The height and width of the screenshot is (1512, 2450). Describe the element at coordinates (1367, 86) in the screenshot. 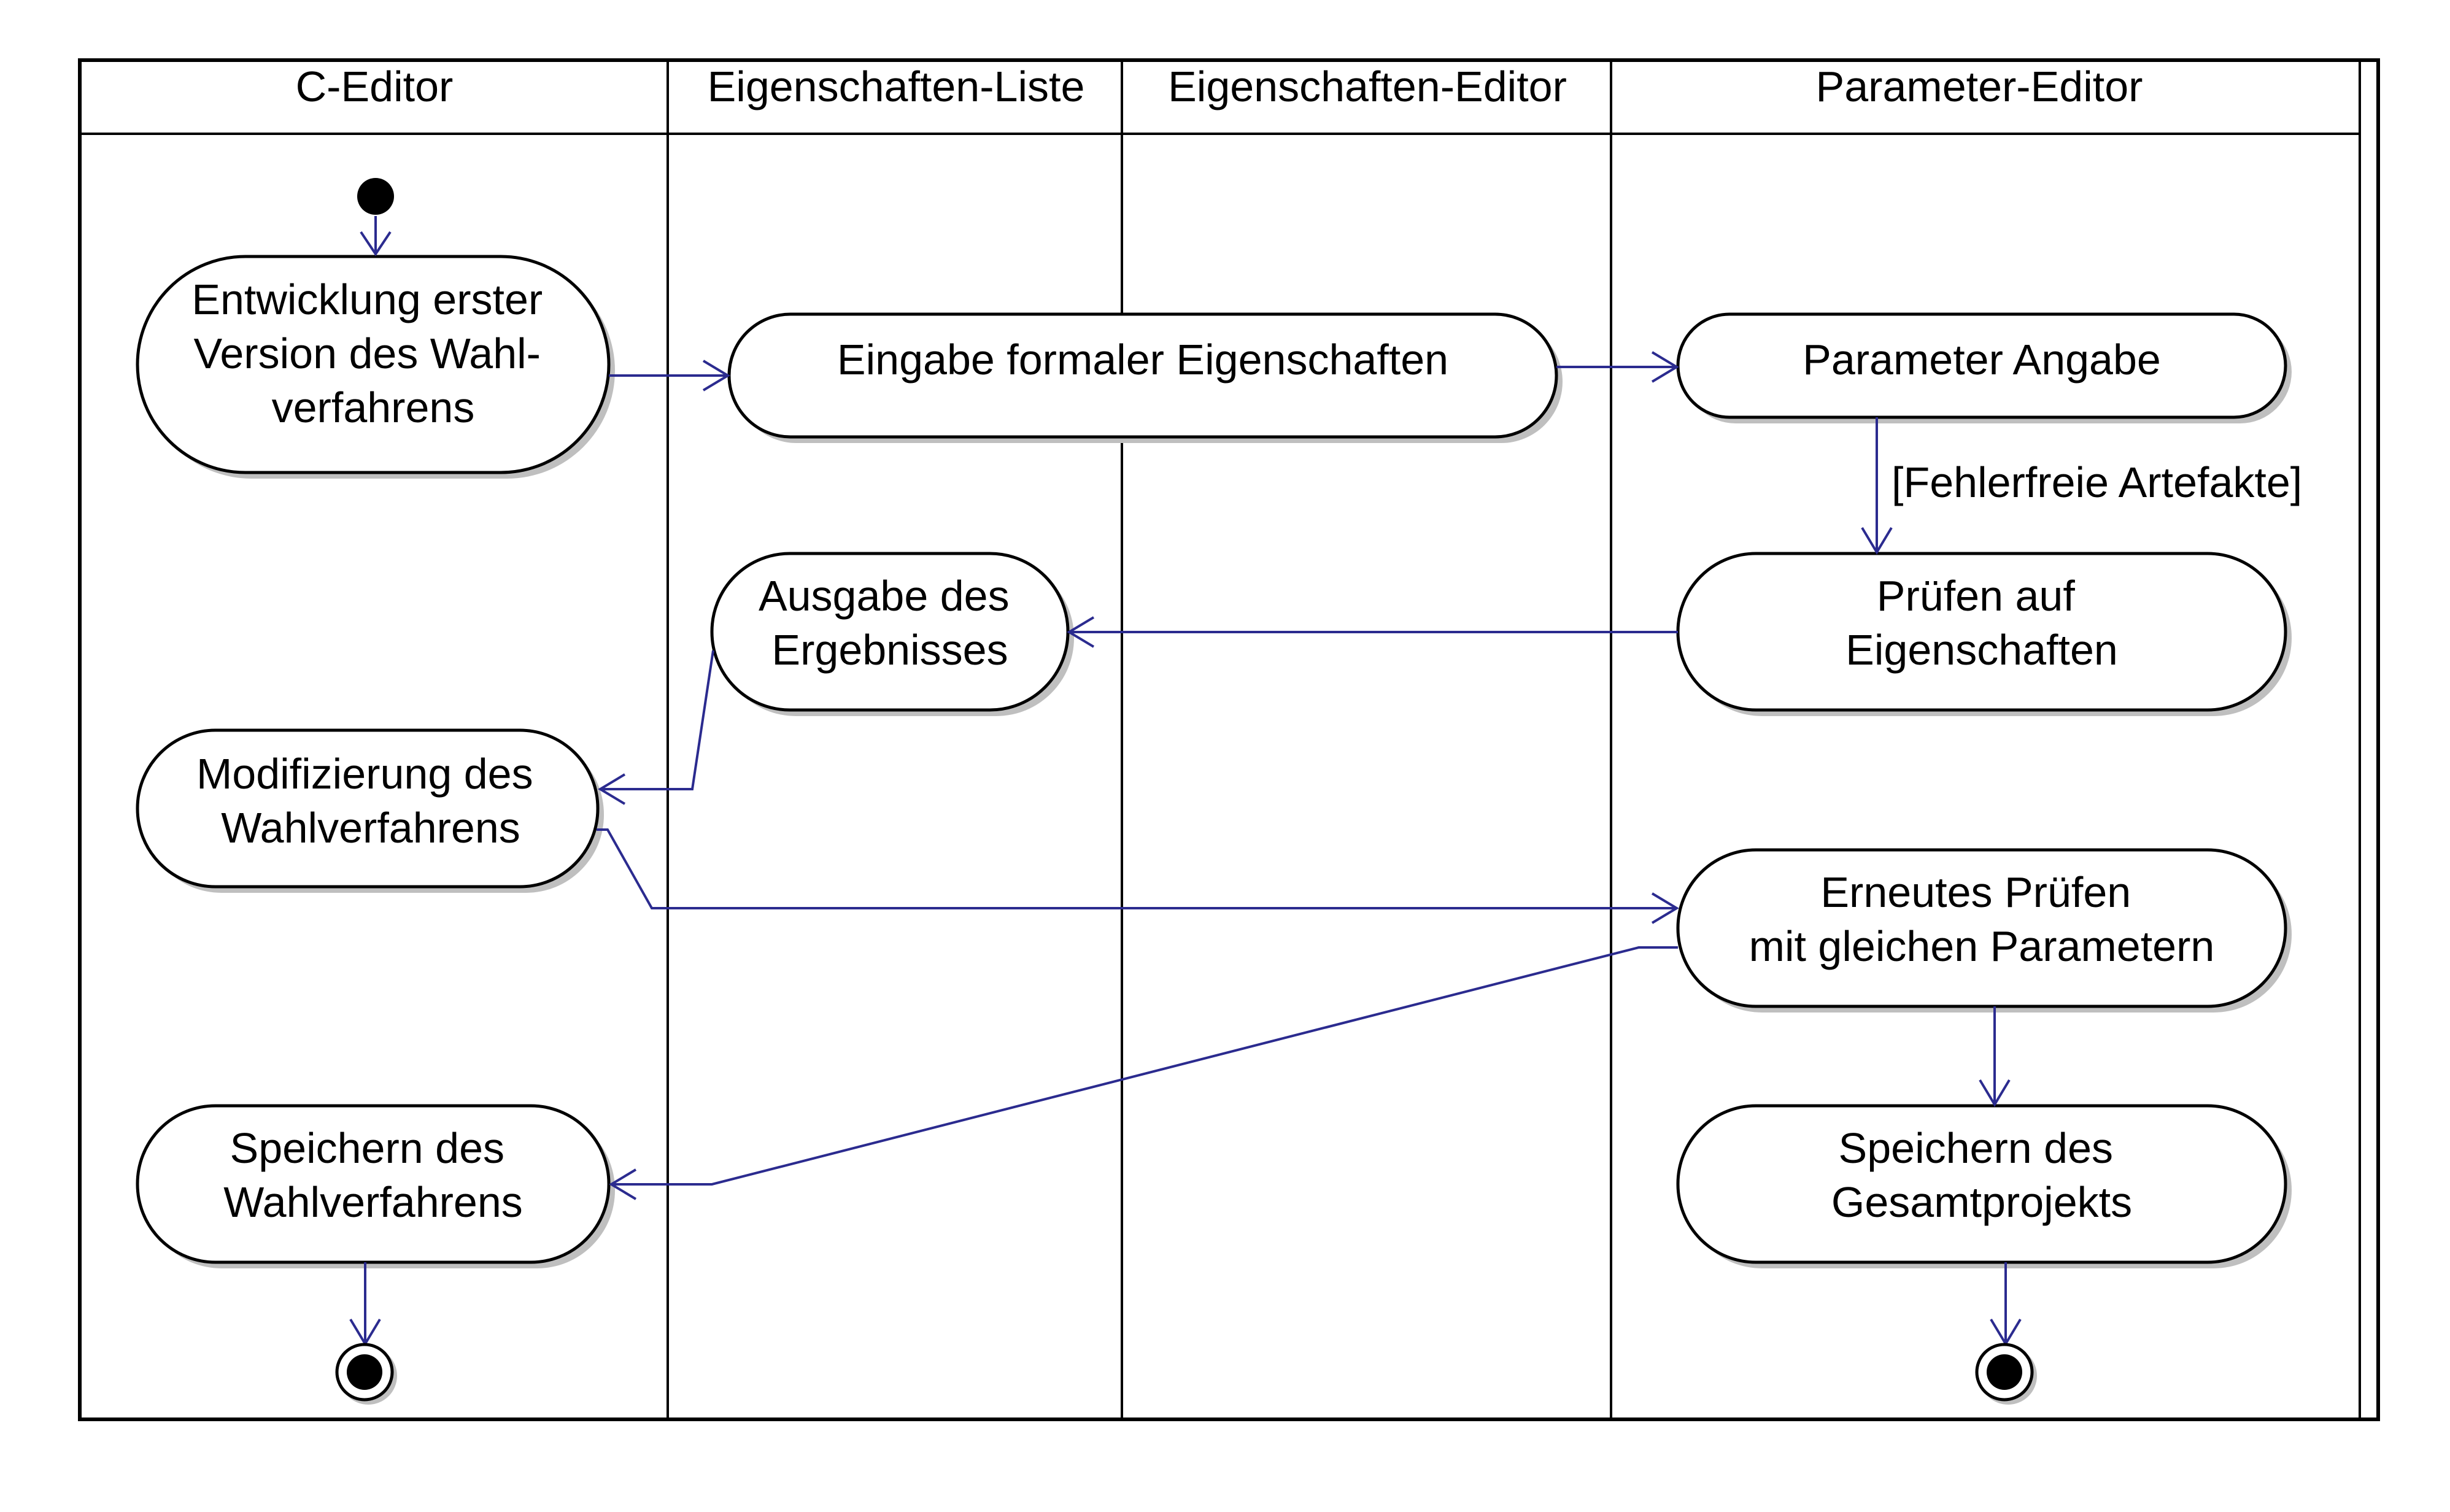

I see `lane-title-eigenschaften-editor: Eigenschaften-Editor` at that location.